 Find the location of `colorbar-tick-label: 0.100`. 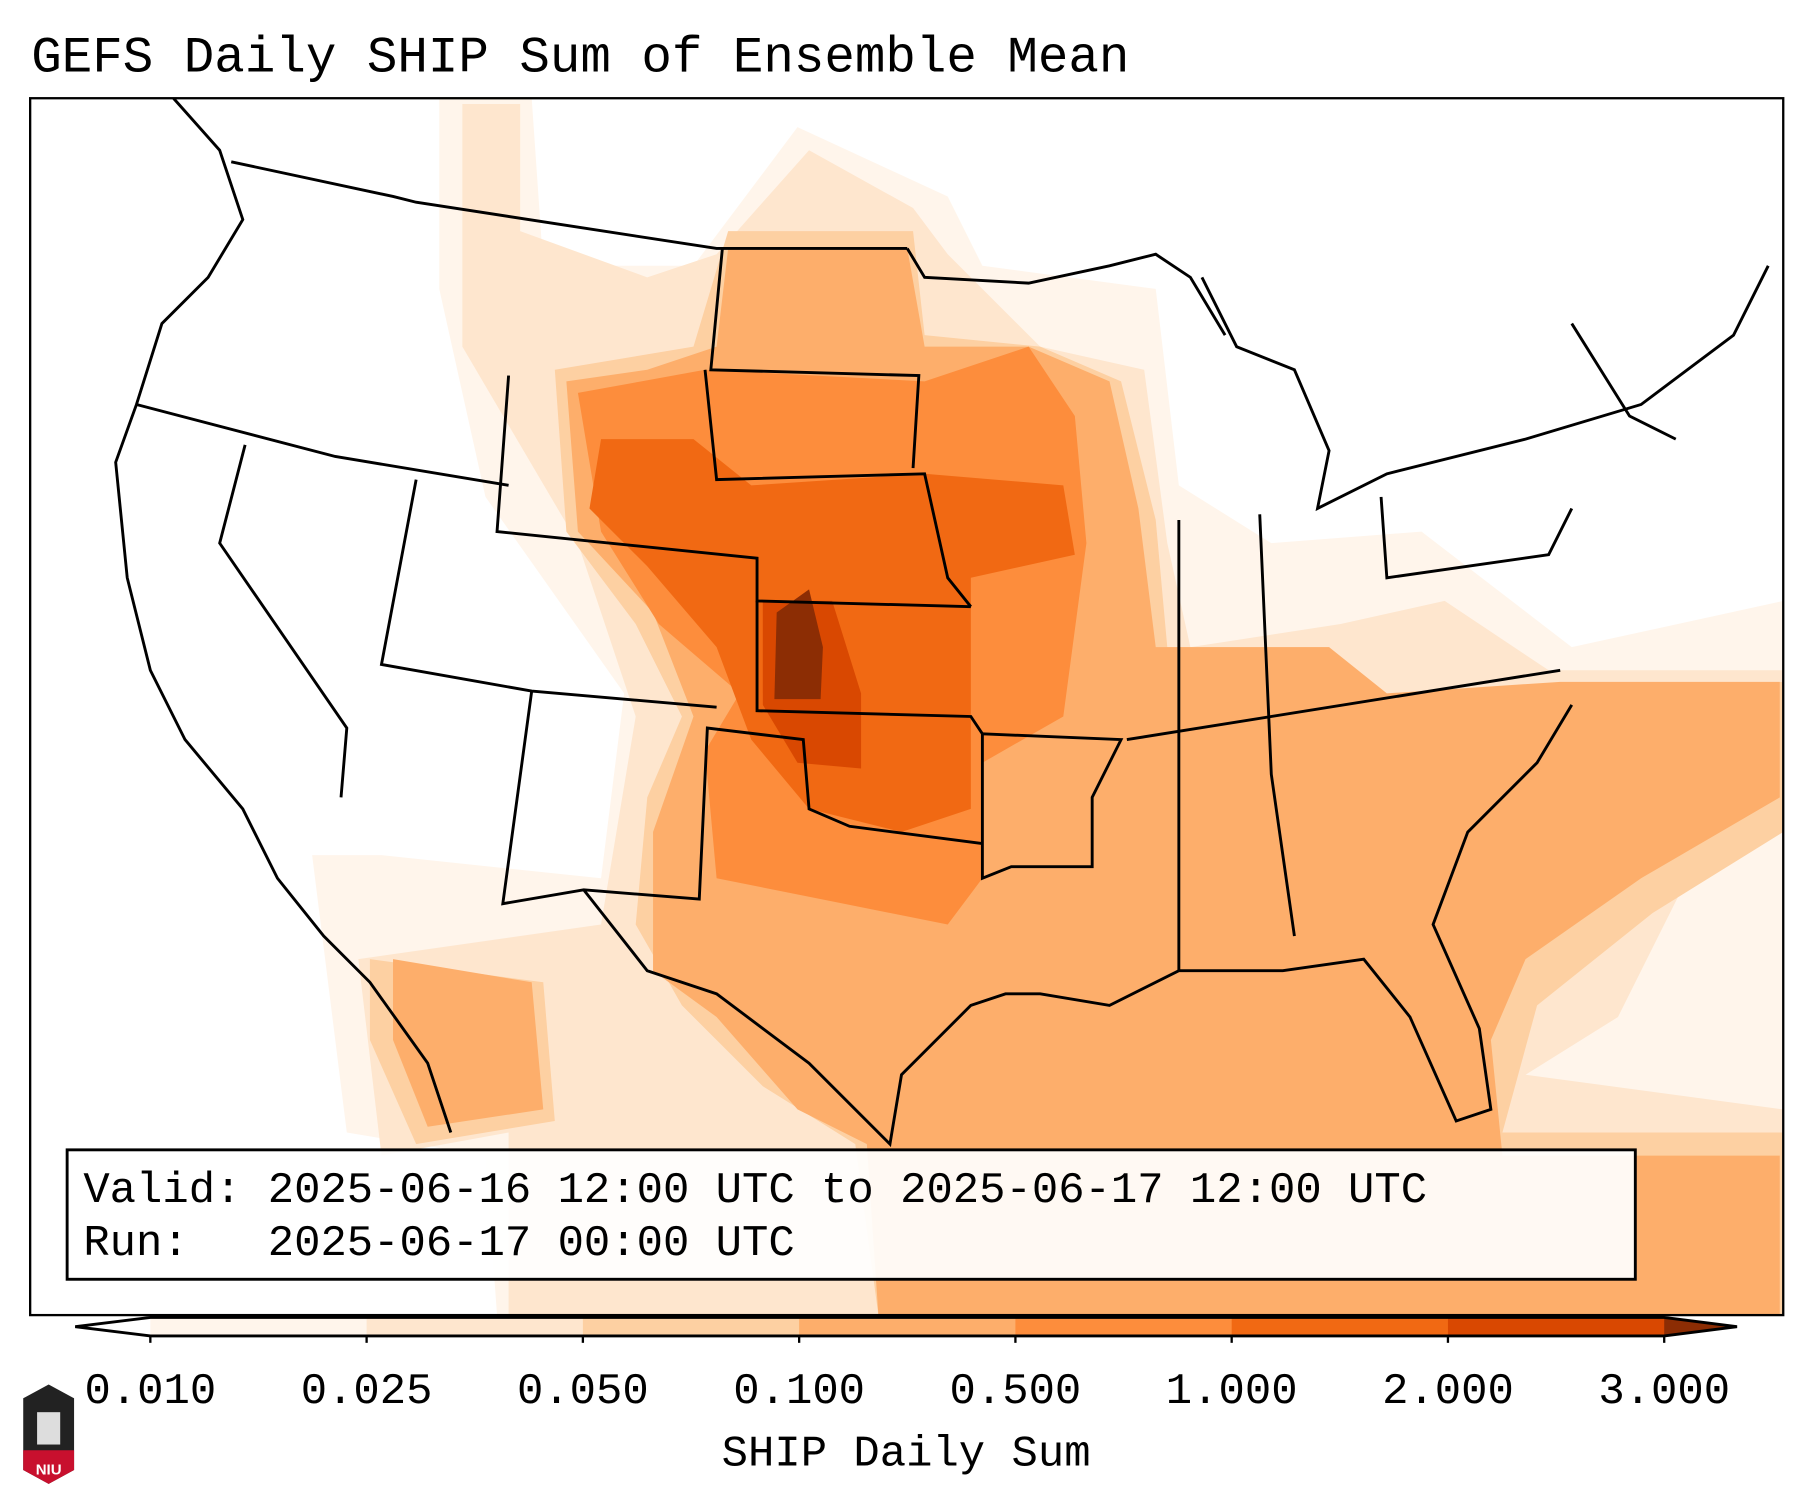

colorbar-tick-label: 0.100 is located at coordinates (799, 1392).